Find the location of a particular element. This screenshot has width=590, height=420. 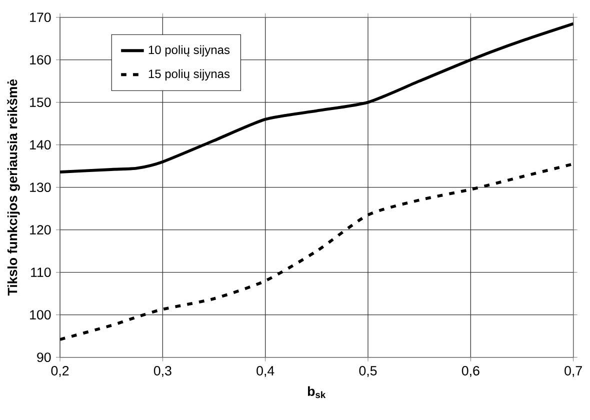

y-tick-label: 130 is located at coordinates (40, 187).